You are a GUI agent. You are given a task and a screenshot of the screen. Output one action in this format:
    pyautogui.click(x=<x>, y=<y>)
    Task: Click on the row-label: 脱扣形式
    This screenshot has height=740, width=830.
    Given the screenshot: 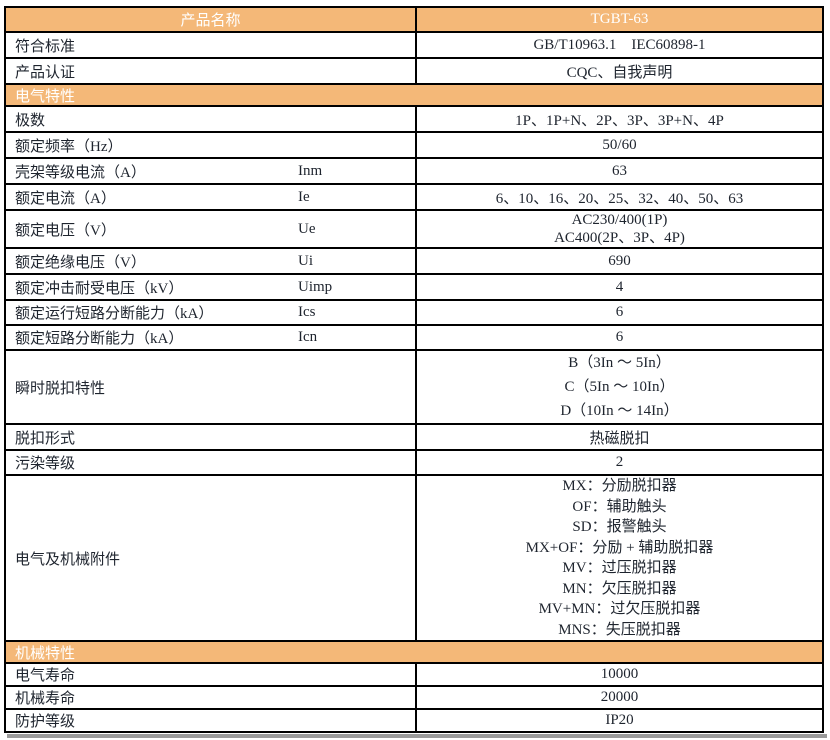 What is the action you would take?
    pyautogui.click(x=211, y=437)
    